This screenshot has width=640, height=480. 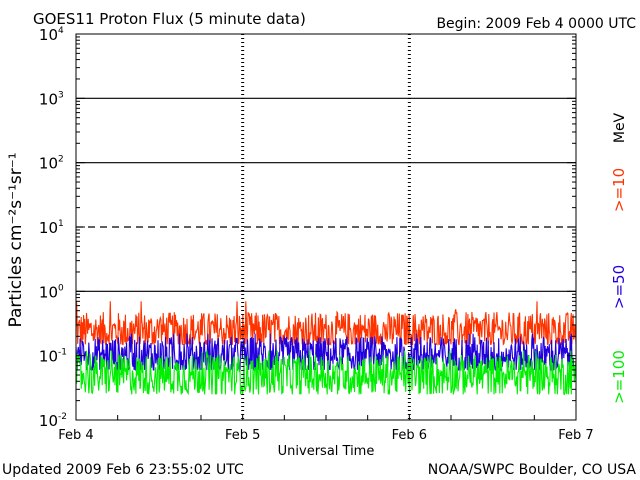 What do you see at coordinates (325, 435) in the screenshot?
I see `x-tick-labels: Feb 4 Feb 5 Feb 6 Feb 7` at bounding box center [325, 435].